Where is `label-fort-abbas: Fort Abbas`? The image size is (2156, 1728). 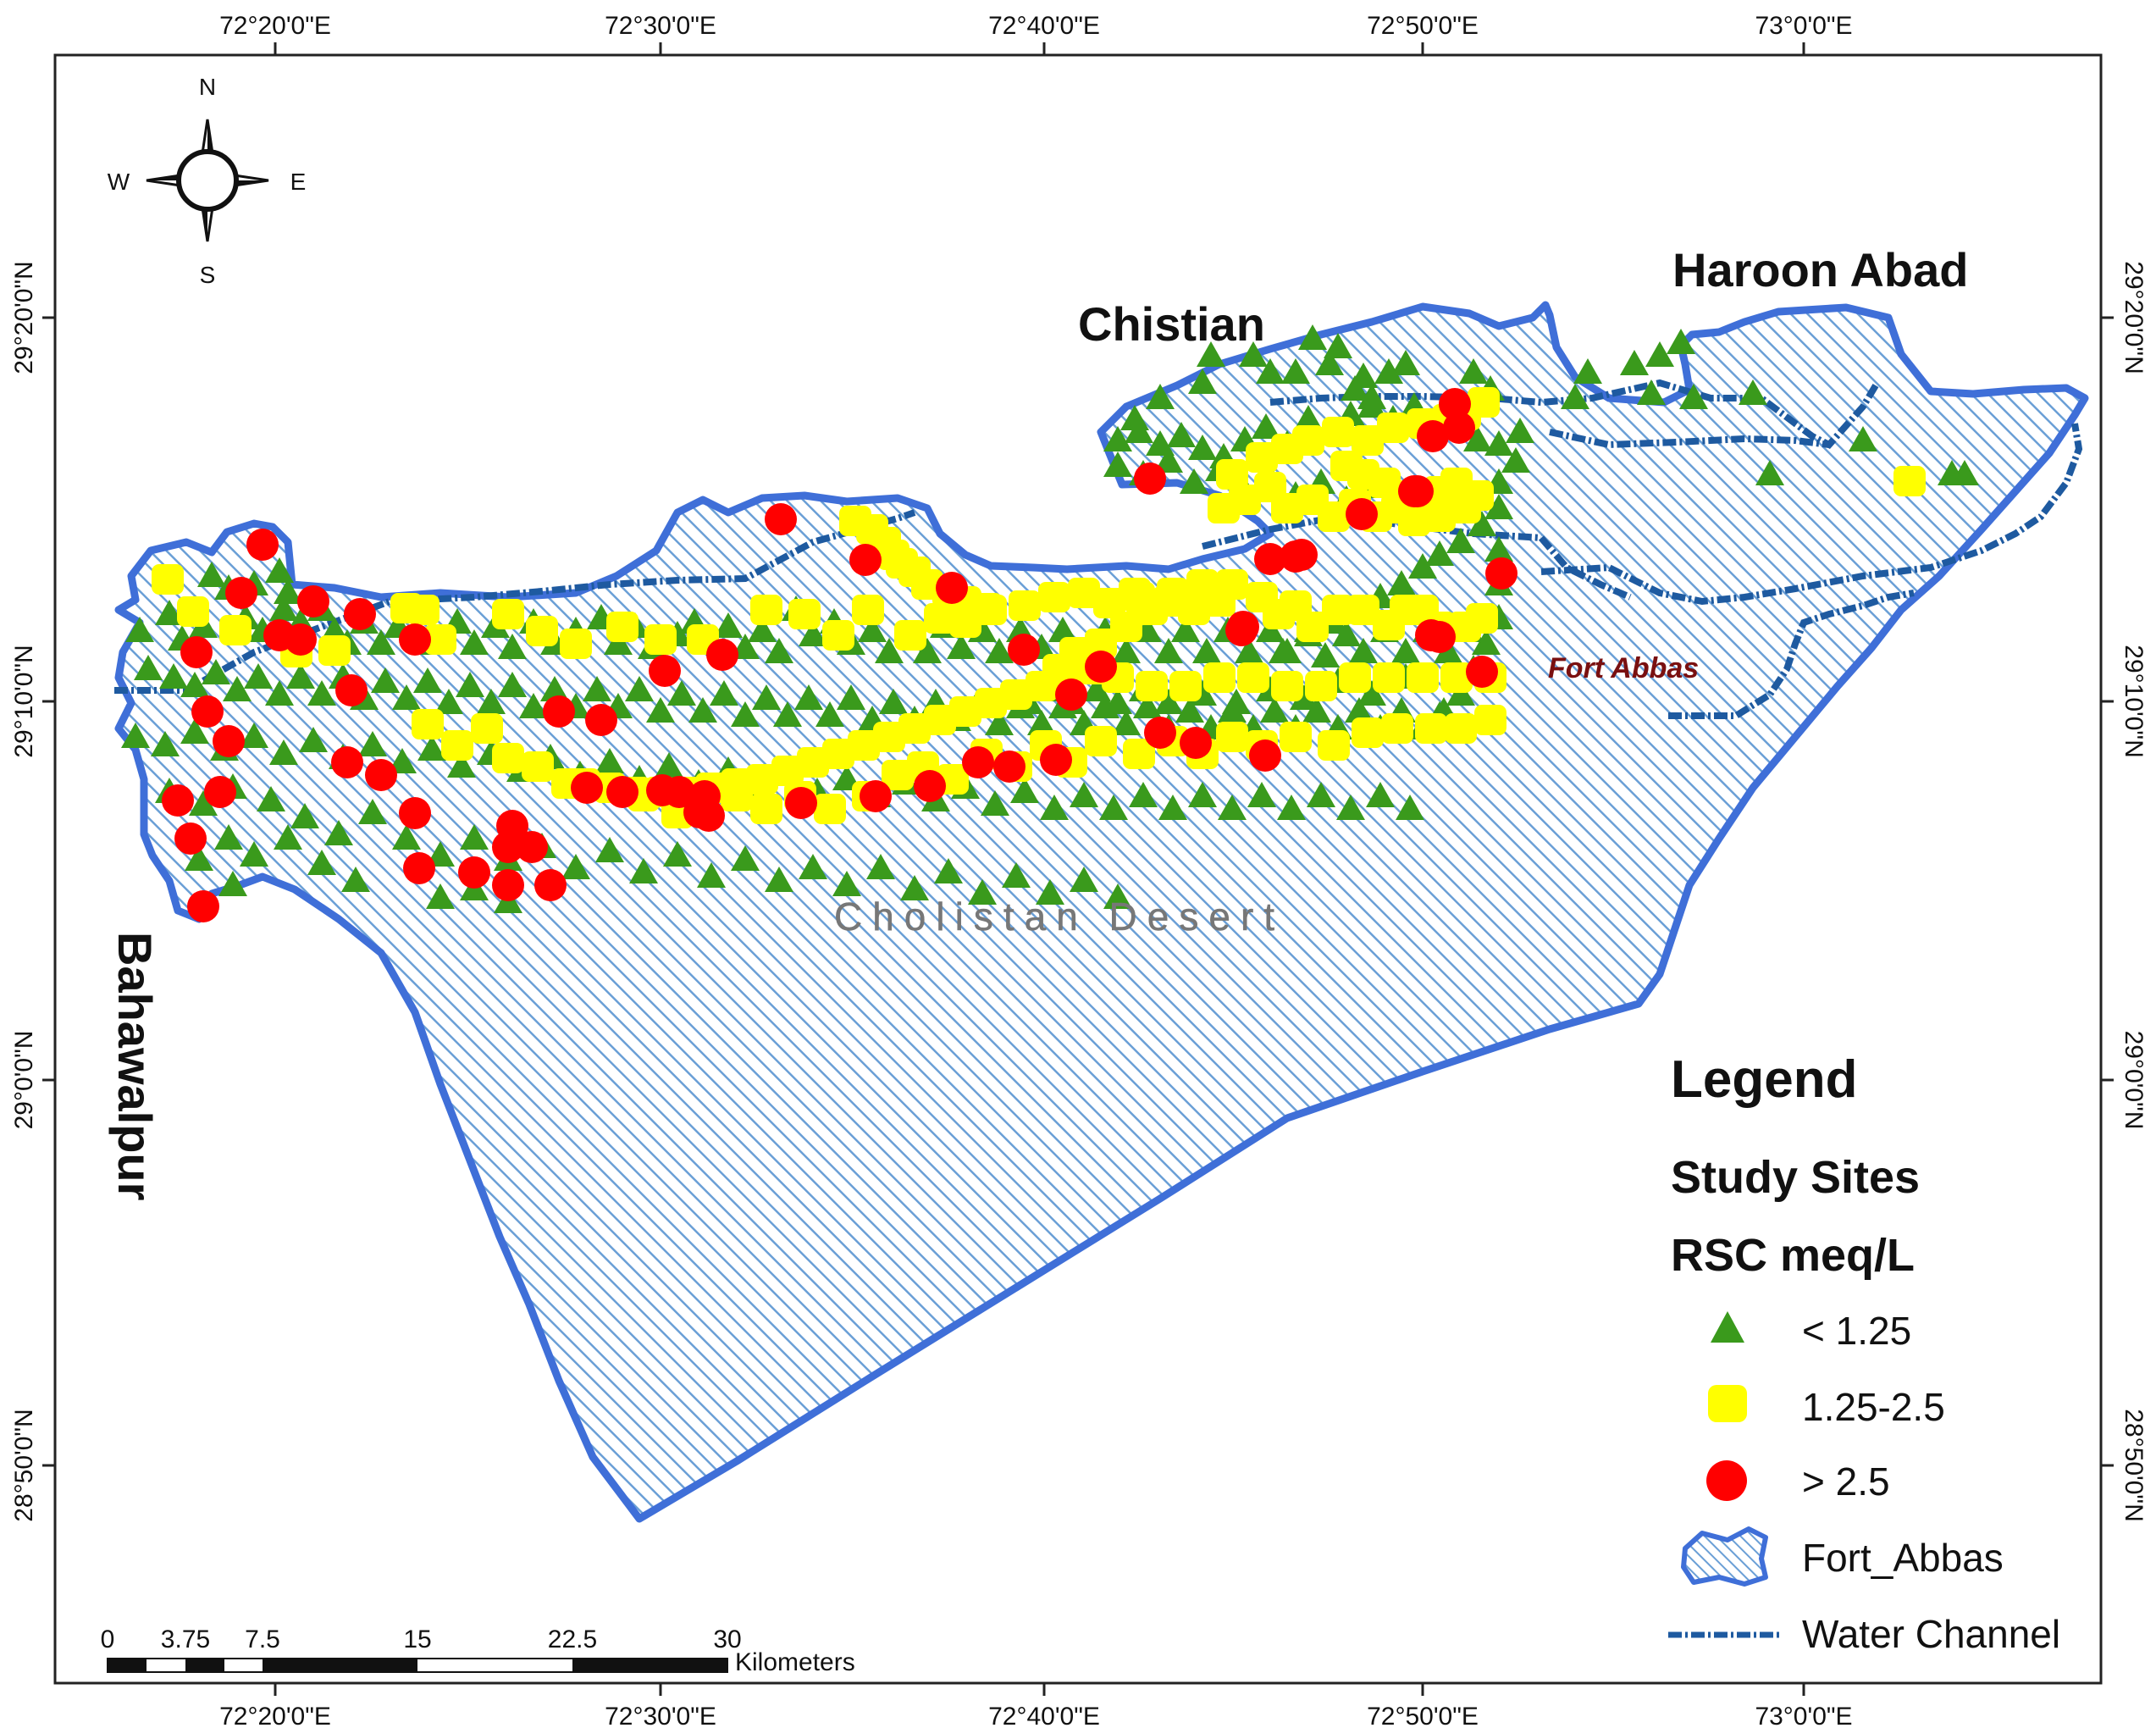 label-fort-abbas: Fort Abbas is located at coordinates (1623, 668).